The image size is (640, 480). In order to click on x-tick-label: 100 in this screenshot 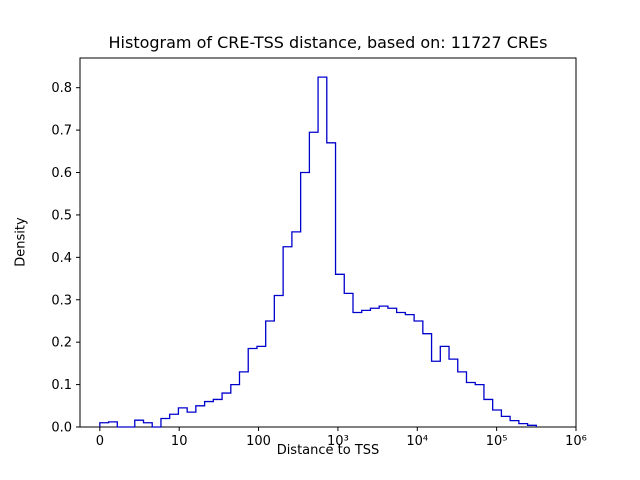, I will do `click(258, 441)`.